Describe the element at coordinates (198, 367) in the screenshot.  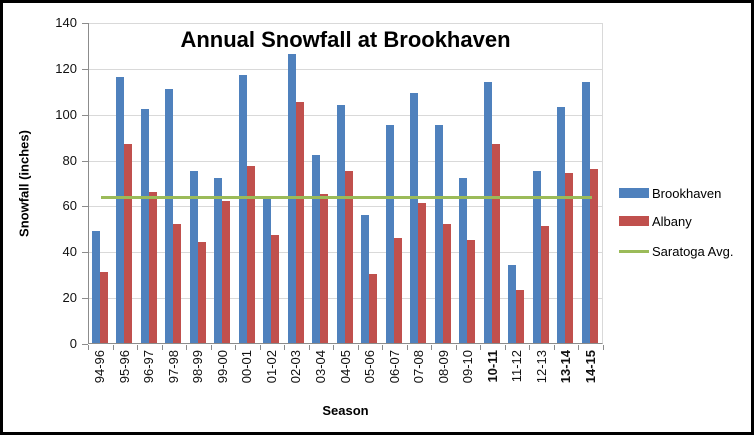
I see `x-category-label: 98-99` at that location.